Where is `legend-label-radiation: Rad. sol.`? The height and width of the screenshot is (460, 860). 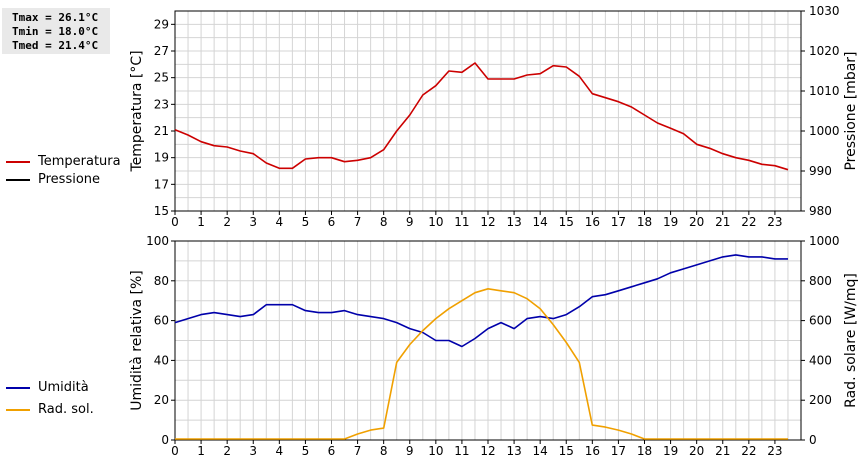 legend-label-radiation: Rad. sol. is located at coordinates (66, 409).